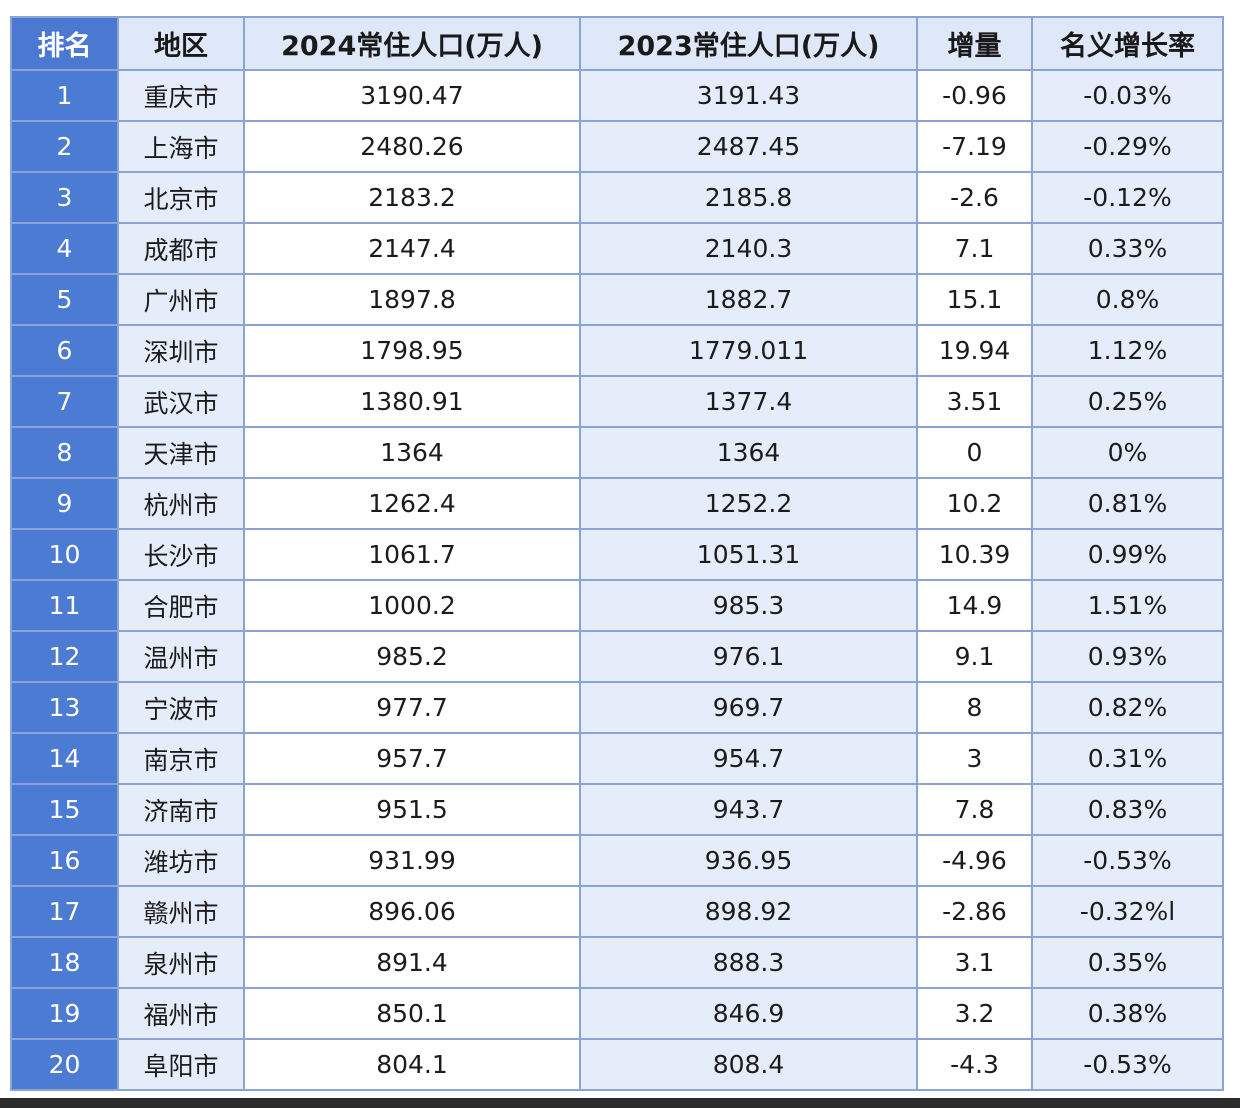  What do you see at coordinates (64, 197) in the screenshot?
I see `rank-cell: 3` at bounding box center [64, 197].